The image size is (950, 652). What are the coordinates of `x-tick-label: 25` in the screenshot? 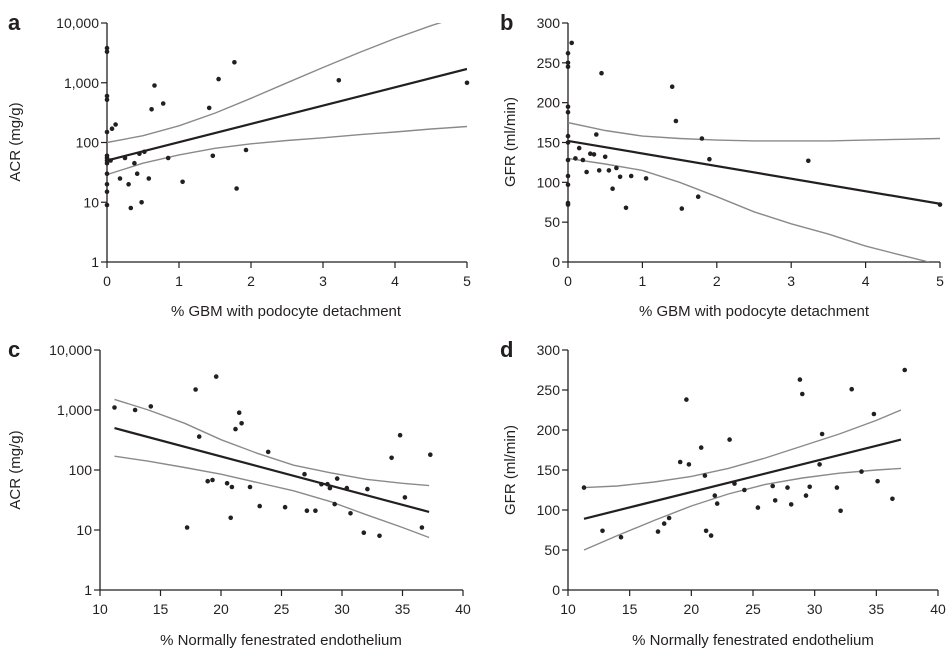 It's located at (282, 609).